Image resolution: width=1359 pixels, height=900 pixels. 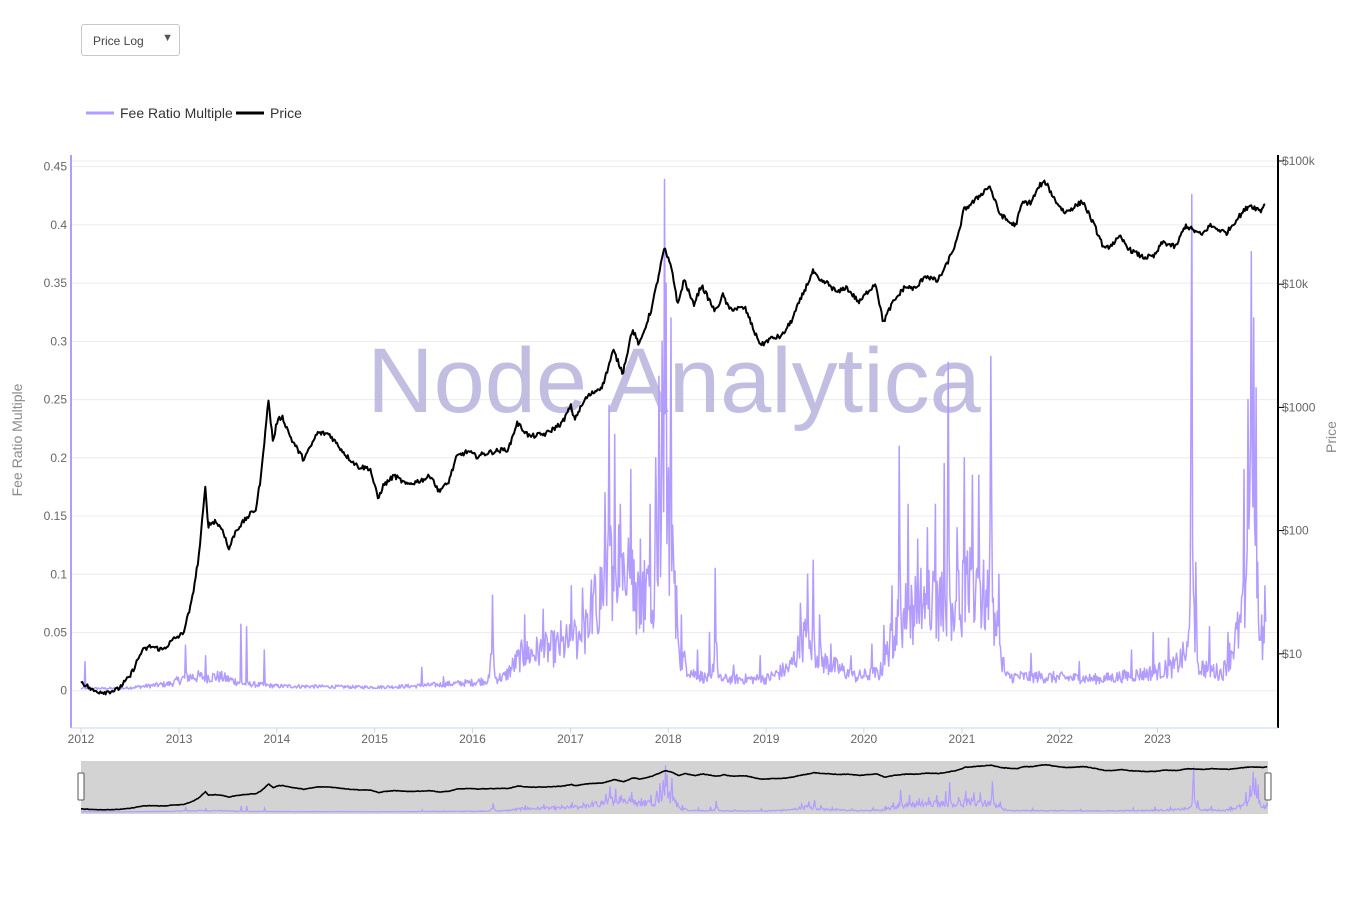 What do you see at coordinates (1157, 739) in the screenshot?
I see `x-tick-label: 2023` at bounding box center [1157, 739].